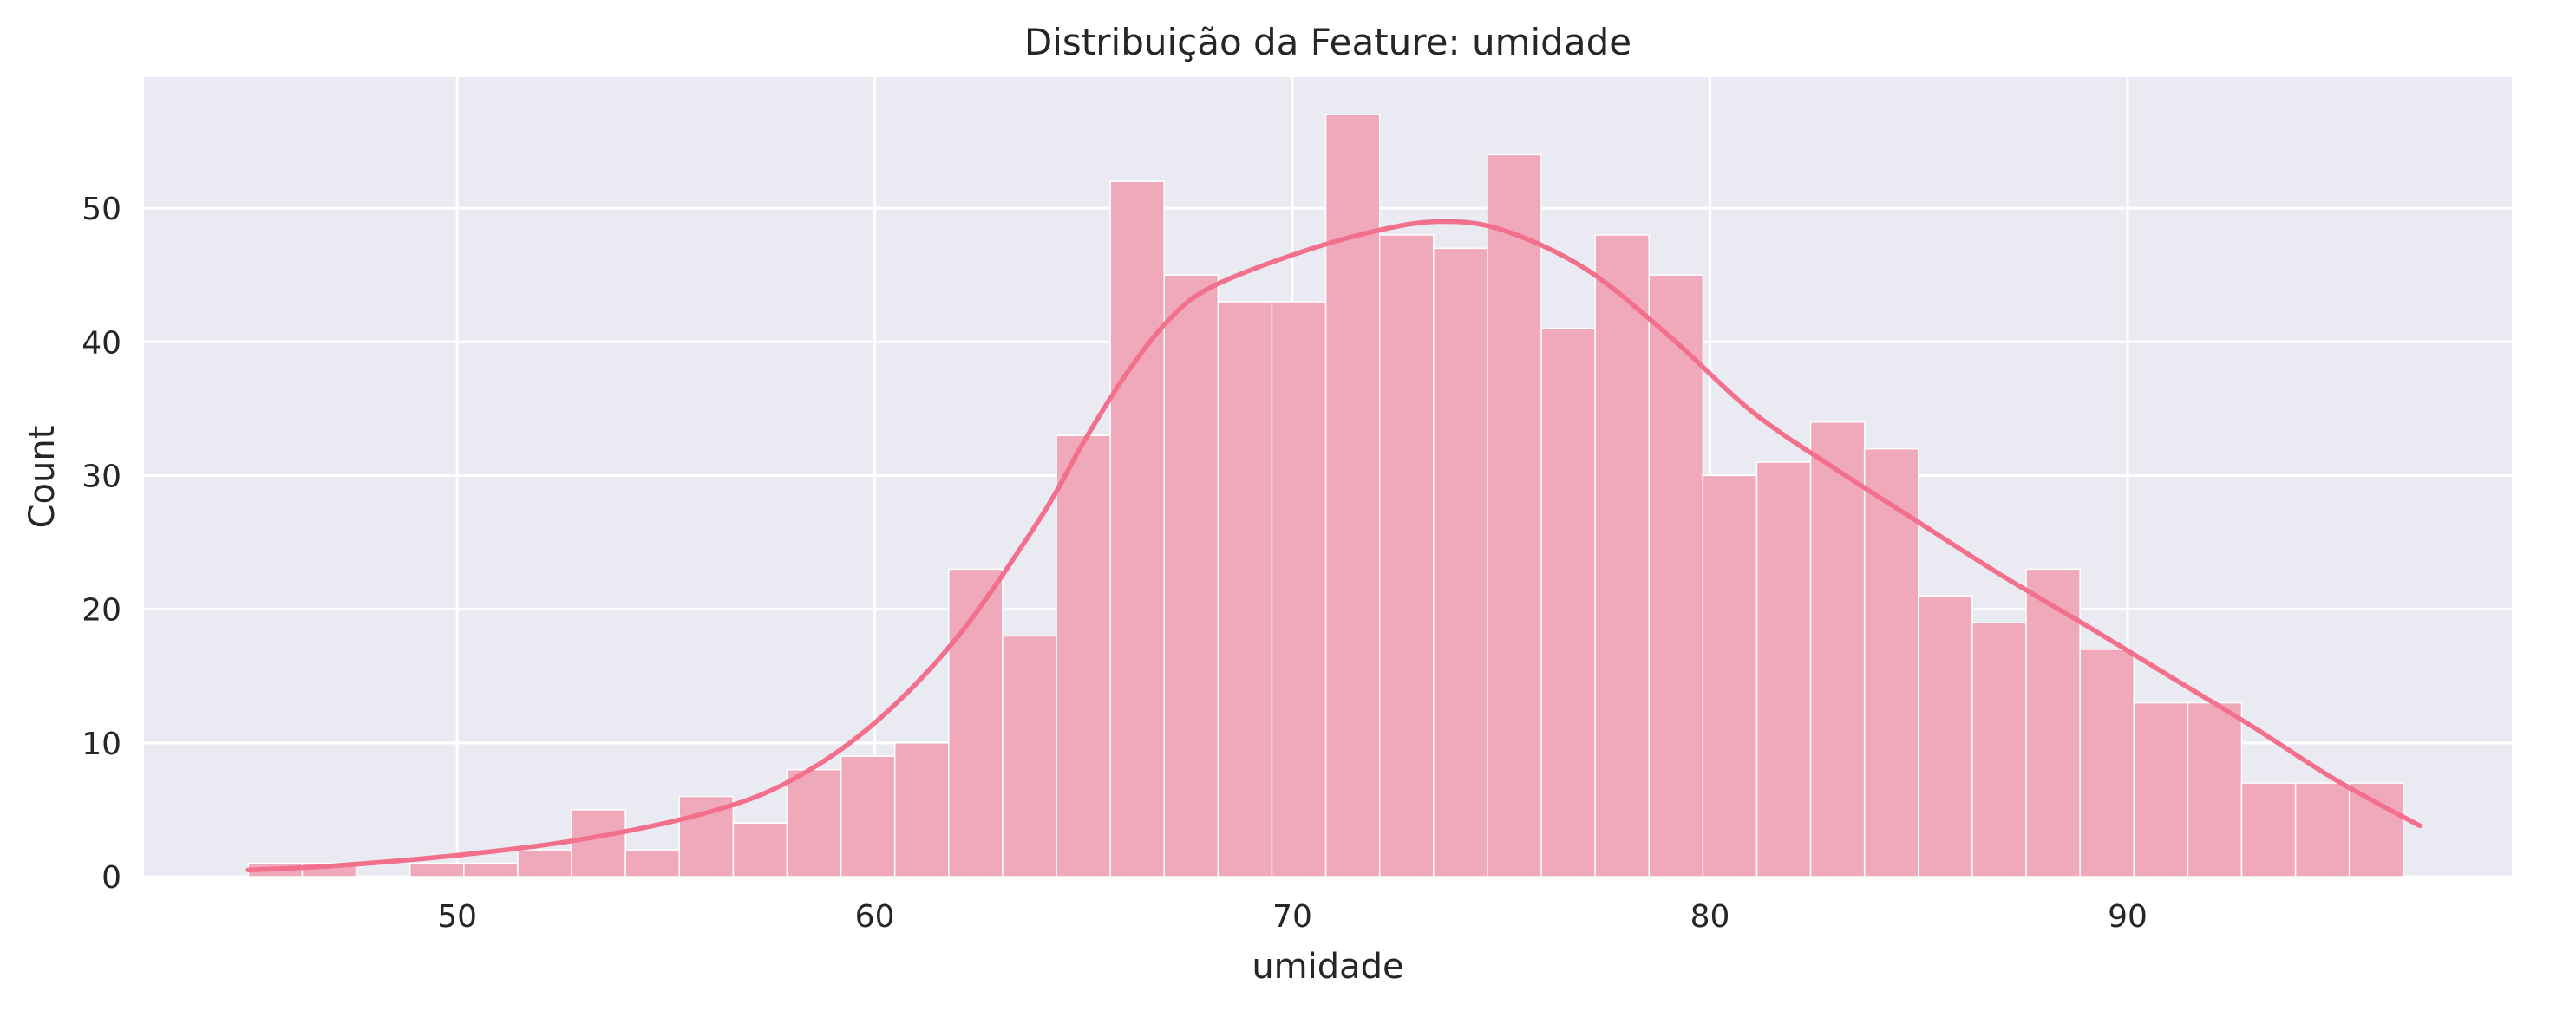 This screenshot has height=1011, width=2576. I want to click on y-tick-label: 40, so click(101, 343).